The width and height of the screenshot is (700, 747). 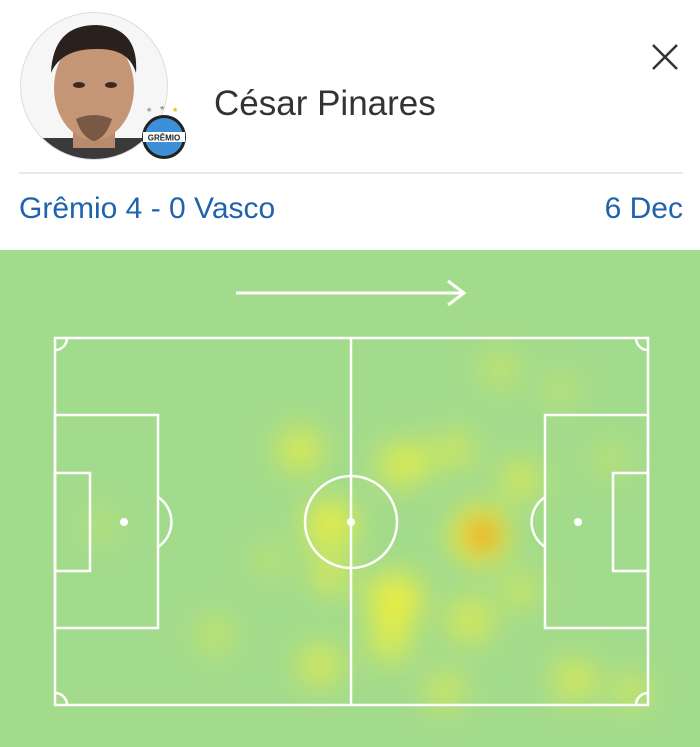 What do you see at coordinates (325, 103) in the screenshot?
I see `player-name: César Pinares` at bounding box center [325, 103].